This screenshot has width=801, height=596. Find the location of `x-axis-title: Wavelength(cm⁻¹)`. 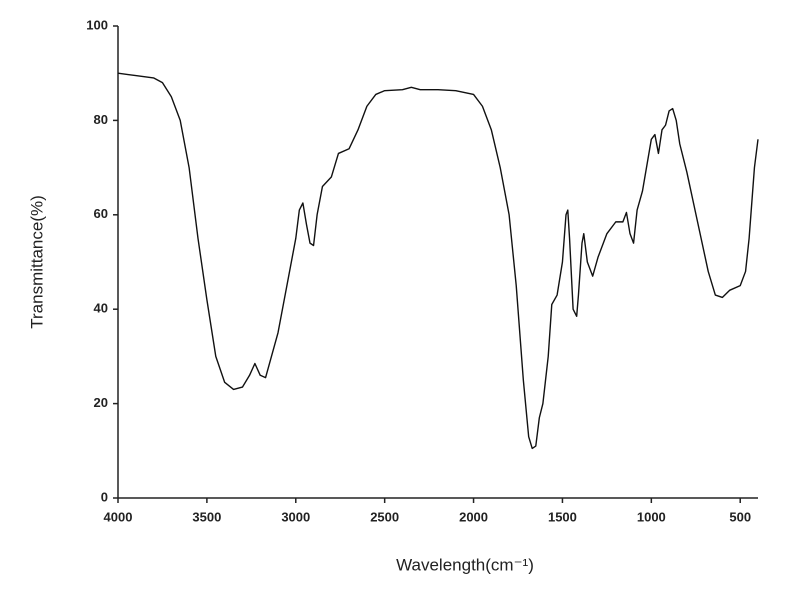

x-axis-title: Wavelength(cm⁻¹) is located at coordinates (465, 564).